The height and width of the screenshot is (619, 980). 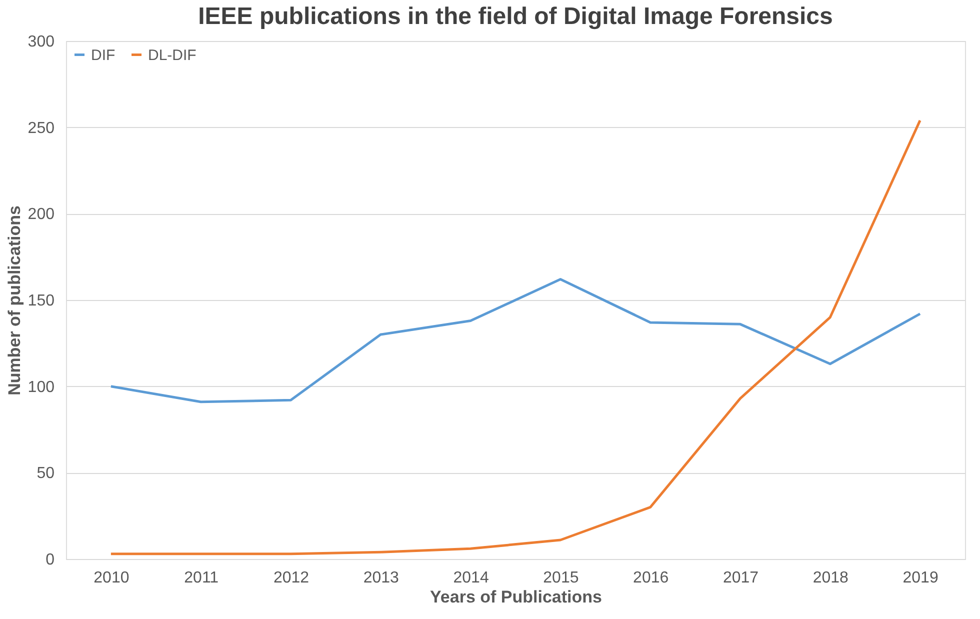 I want to click on legend-label: DIF, so click(x=103, y=55).